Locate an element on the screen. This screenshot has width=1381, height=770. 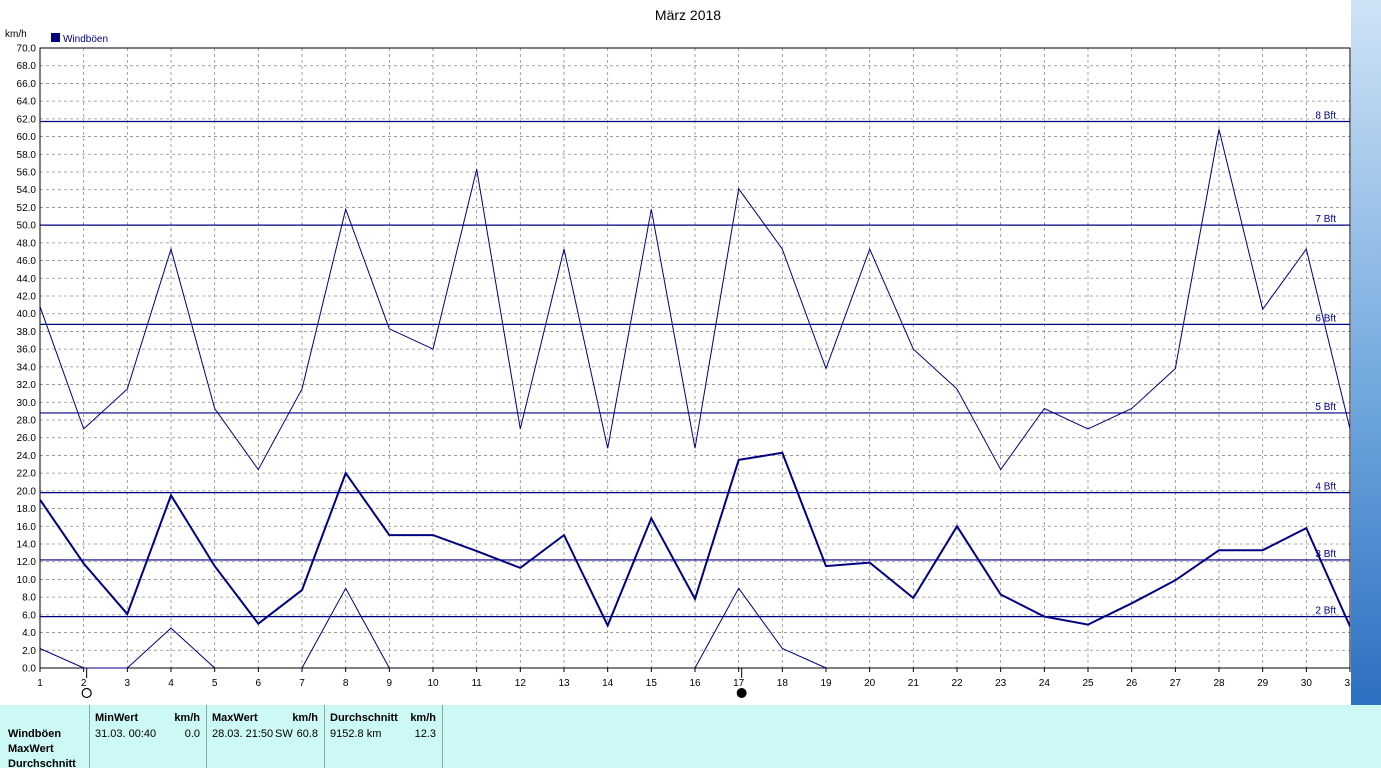
desktop-edge is located at coordinates (1366, 352).